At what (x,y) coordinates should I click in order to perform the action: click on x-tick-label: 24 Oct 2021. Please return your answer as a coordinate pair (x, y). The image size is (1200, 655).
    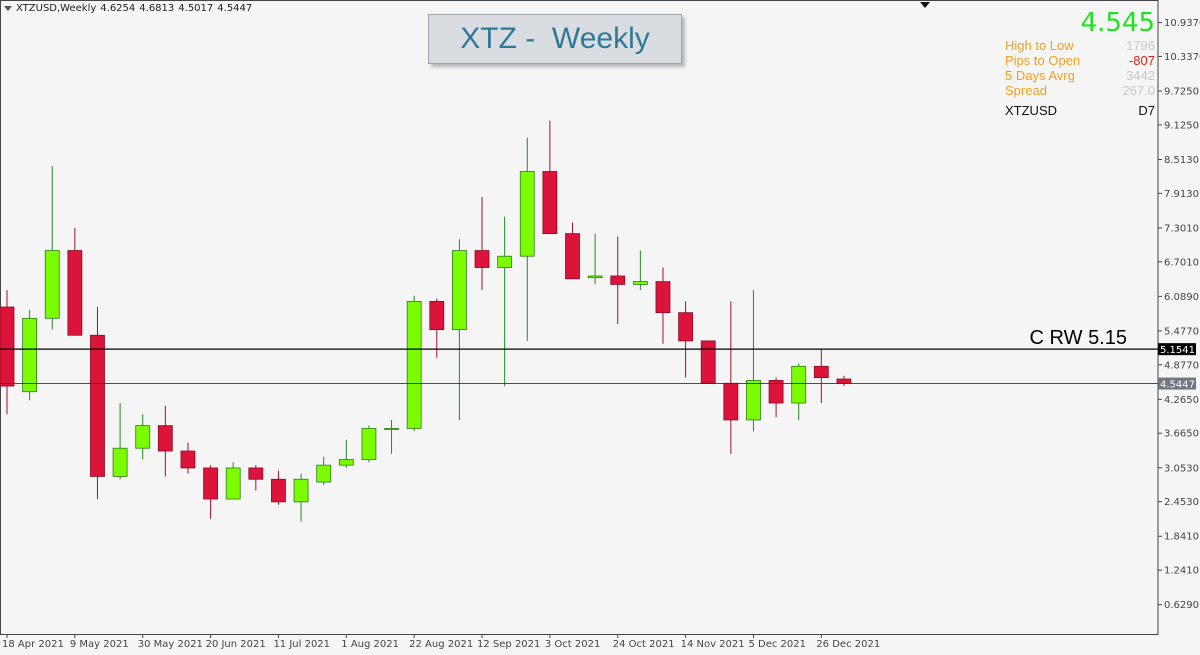
    Looking at the image, I should click on (644, 644).